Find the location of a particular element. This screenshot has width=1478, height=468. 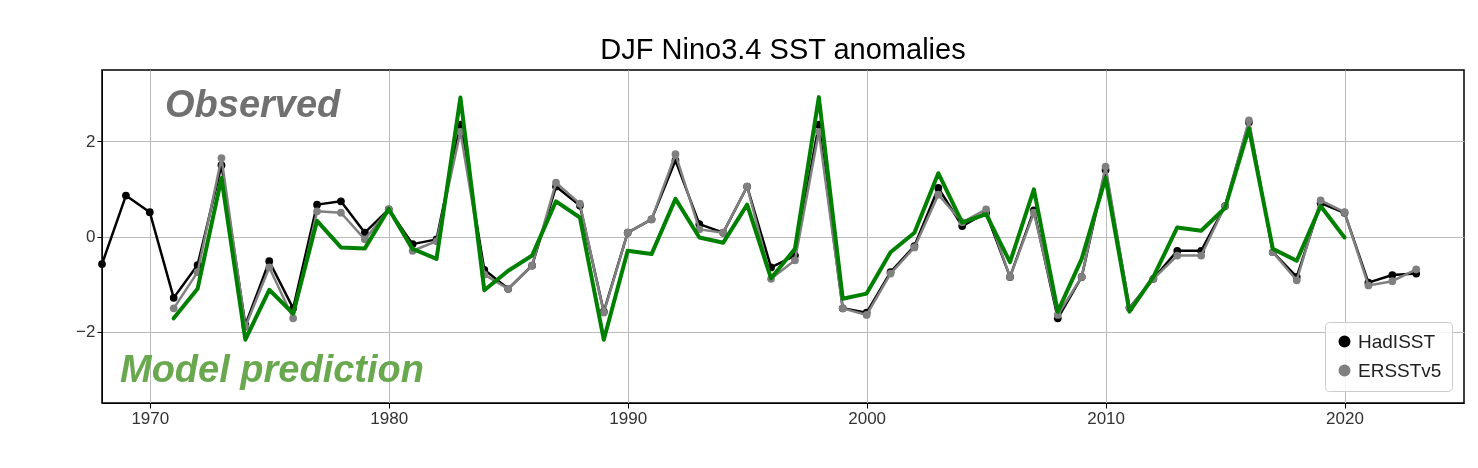

y-tick-label: −2 is located at coordinates (86, 332).